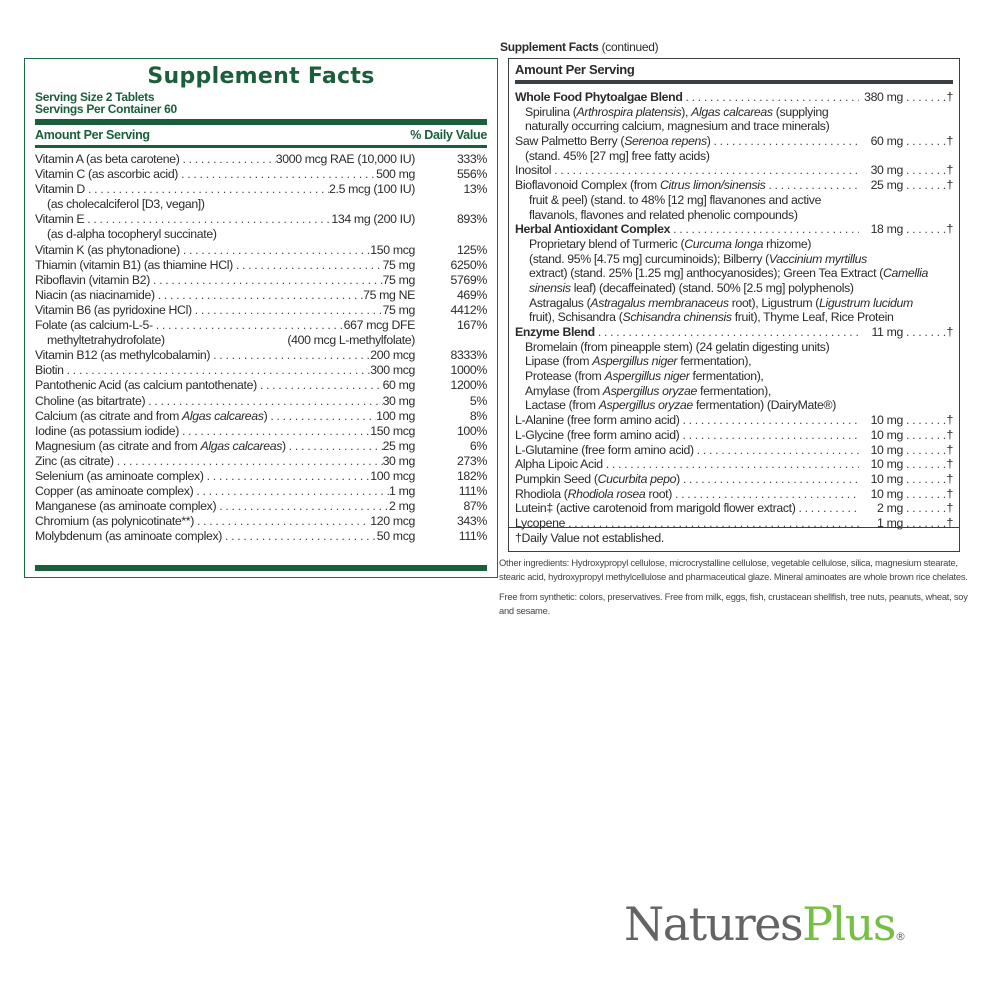 The width and height of the screenshot is (1000, 1000). What do you see at coordinates (473, 491) in the screenshot?
I see `daily-value: 111%` at bounding box center [473, 491].